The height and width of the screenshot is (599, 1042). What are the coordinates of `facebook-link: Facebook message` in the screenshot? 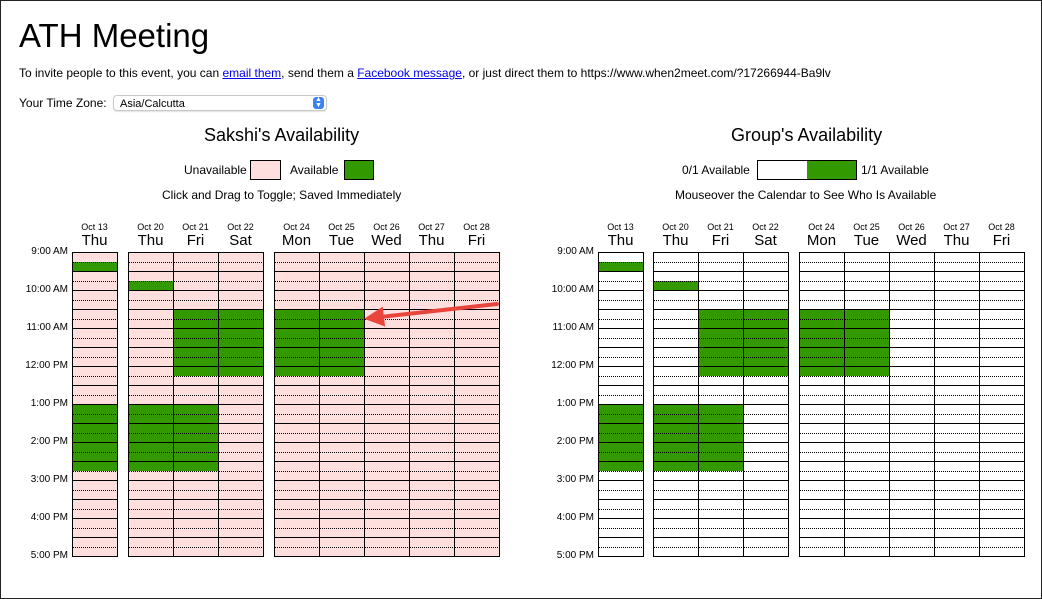 It's located at (409, 73).